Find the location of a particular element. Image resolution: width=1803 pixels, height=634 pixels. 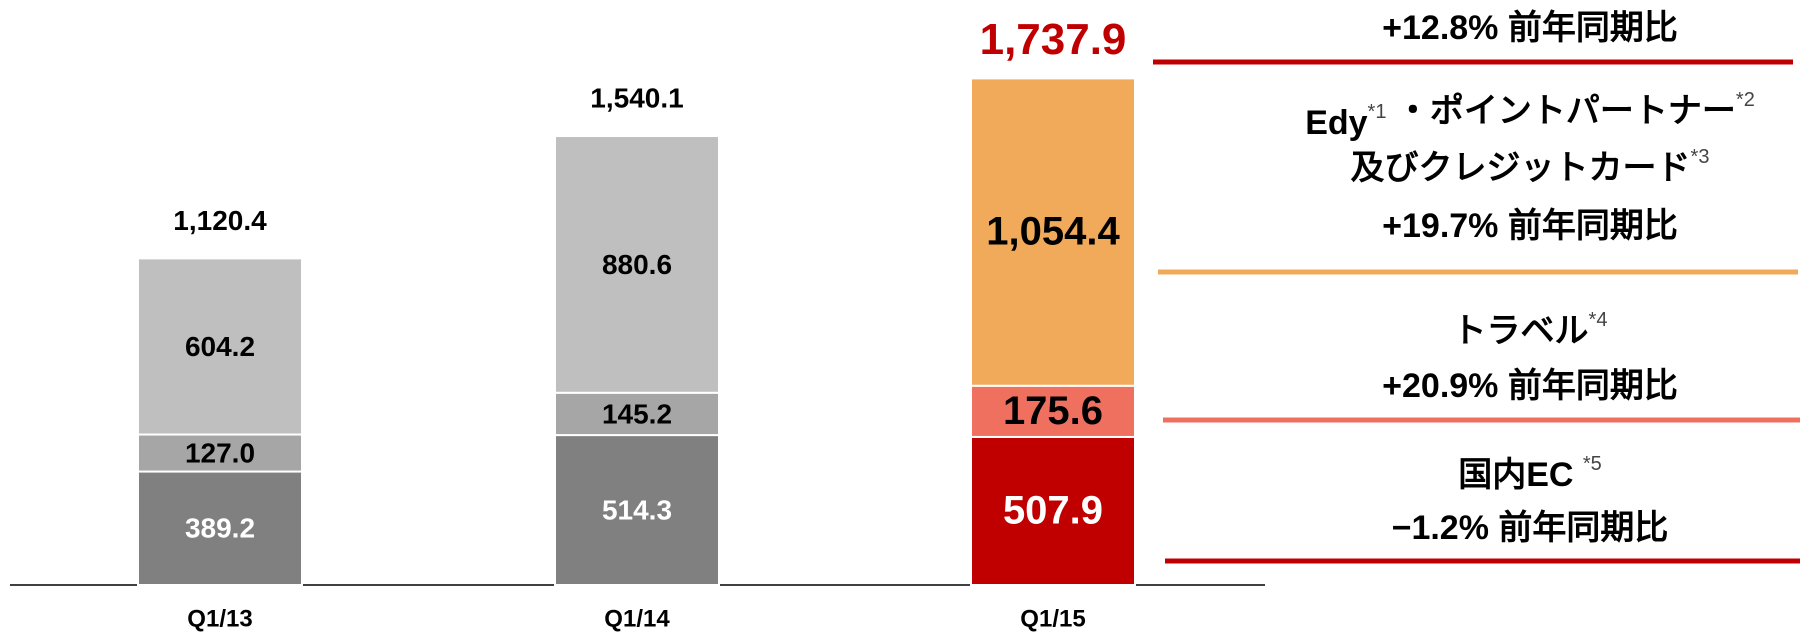

annotation-part: +20.9% 前年同期比 is located at coordinates (1530, 386).